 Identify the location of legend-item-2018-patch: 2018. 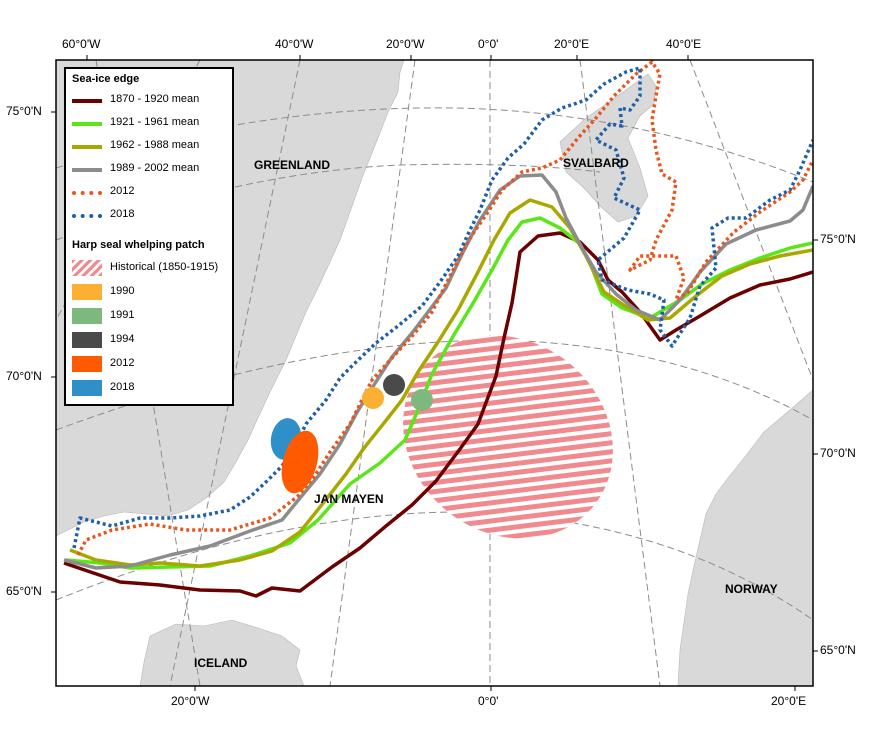
(152, 388).